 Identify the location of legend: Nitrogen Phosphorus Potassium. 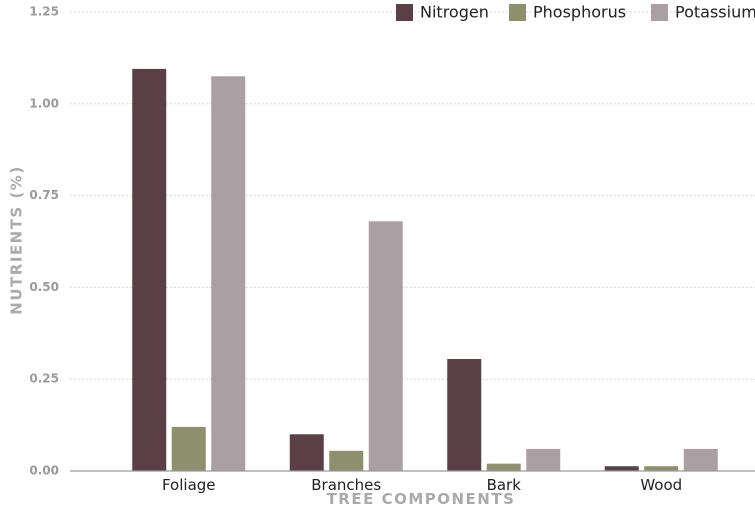
(575, 12).